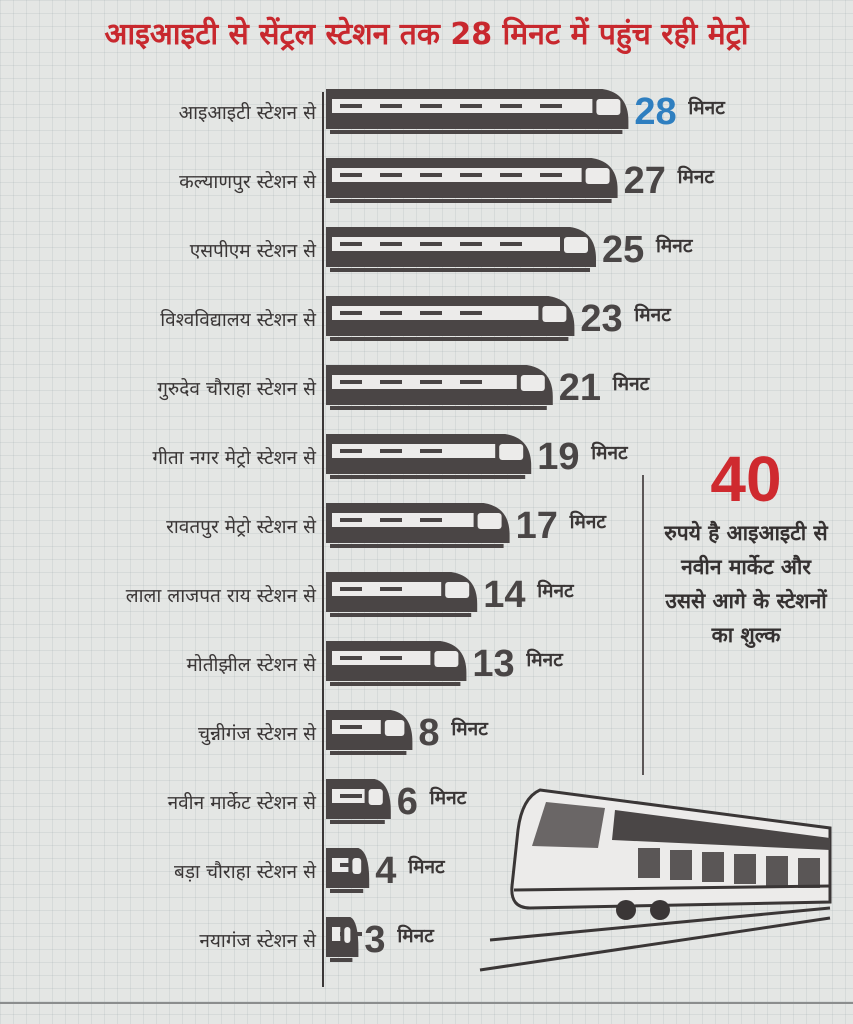 This screenshot has width=853, height=1024. What do you see at coordinates (558, 457) in the screenshot?
I see `value-label: 19` at bounding box center [558, 457].